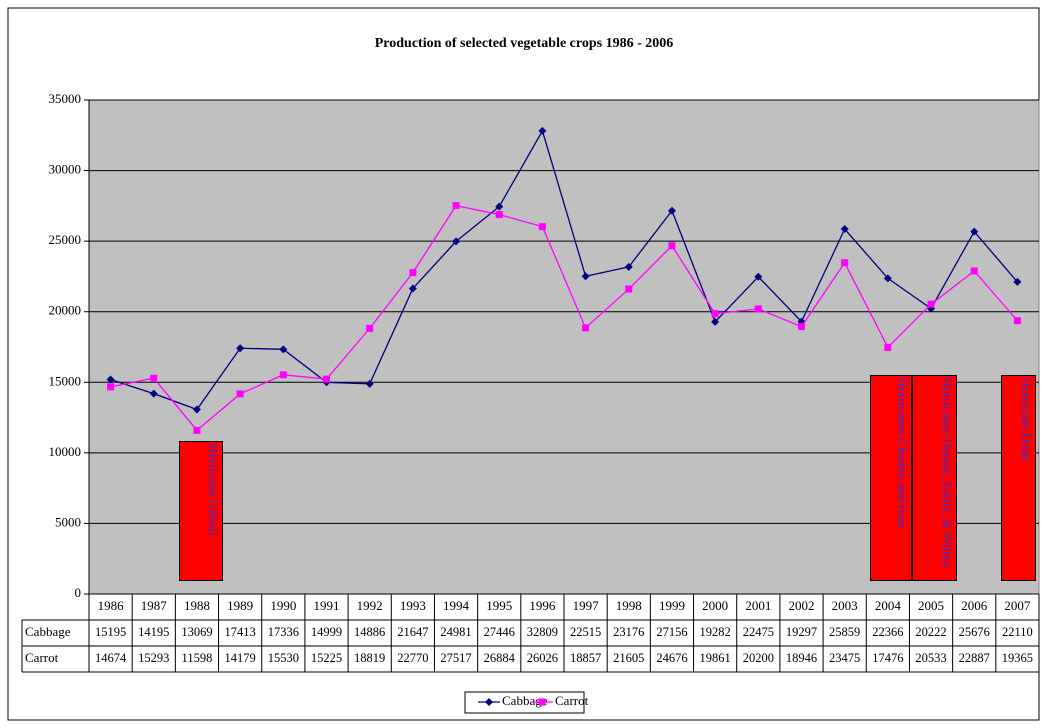 The width and height of the screenshot is (1047, 728). Describe the element at coordinates (974, 658) in the screenshot. I see `table-value: 22887` at that location.